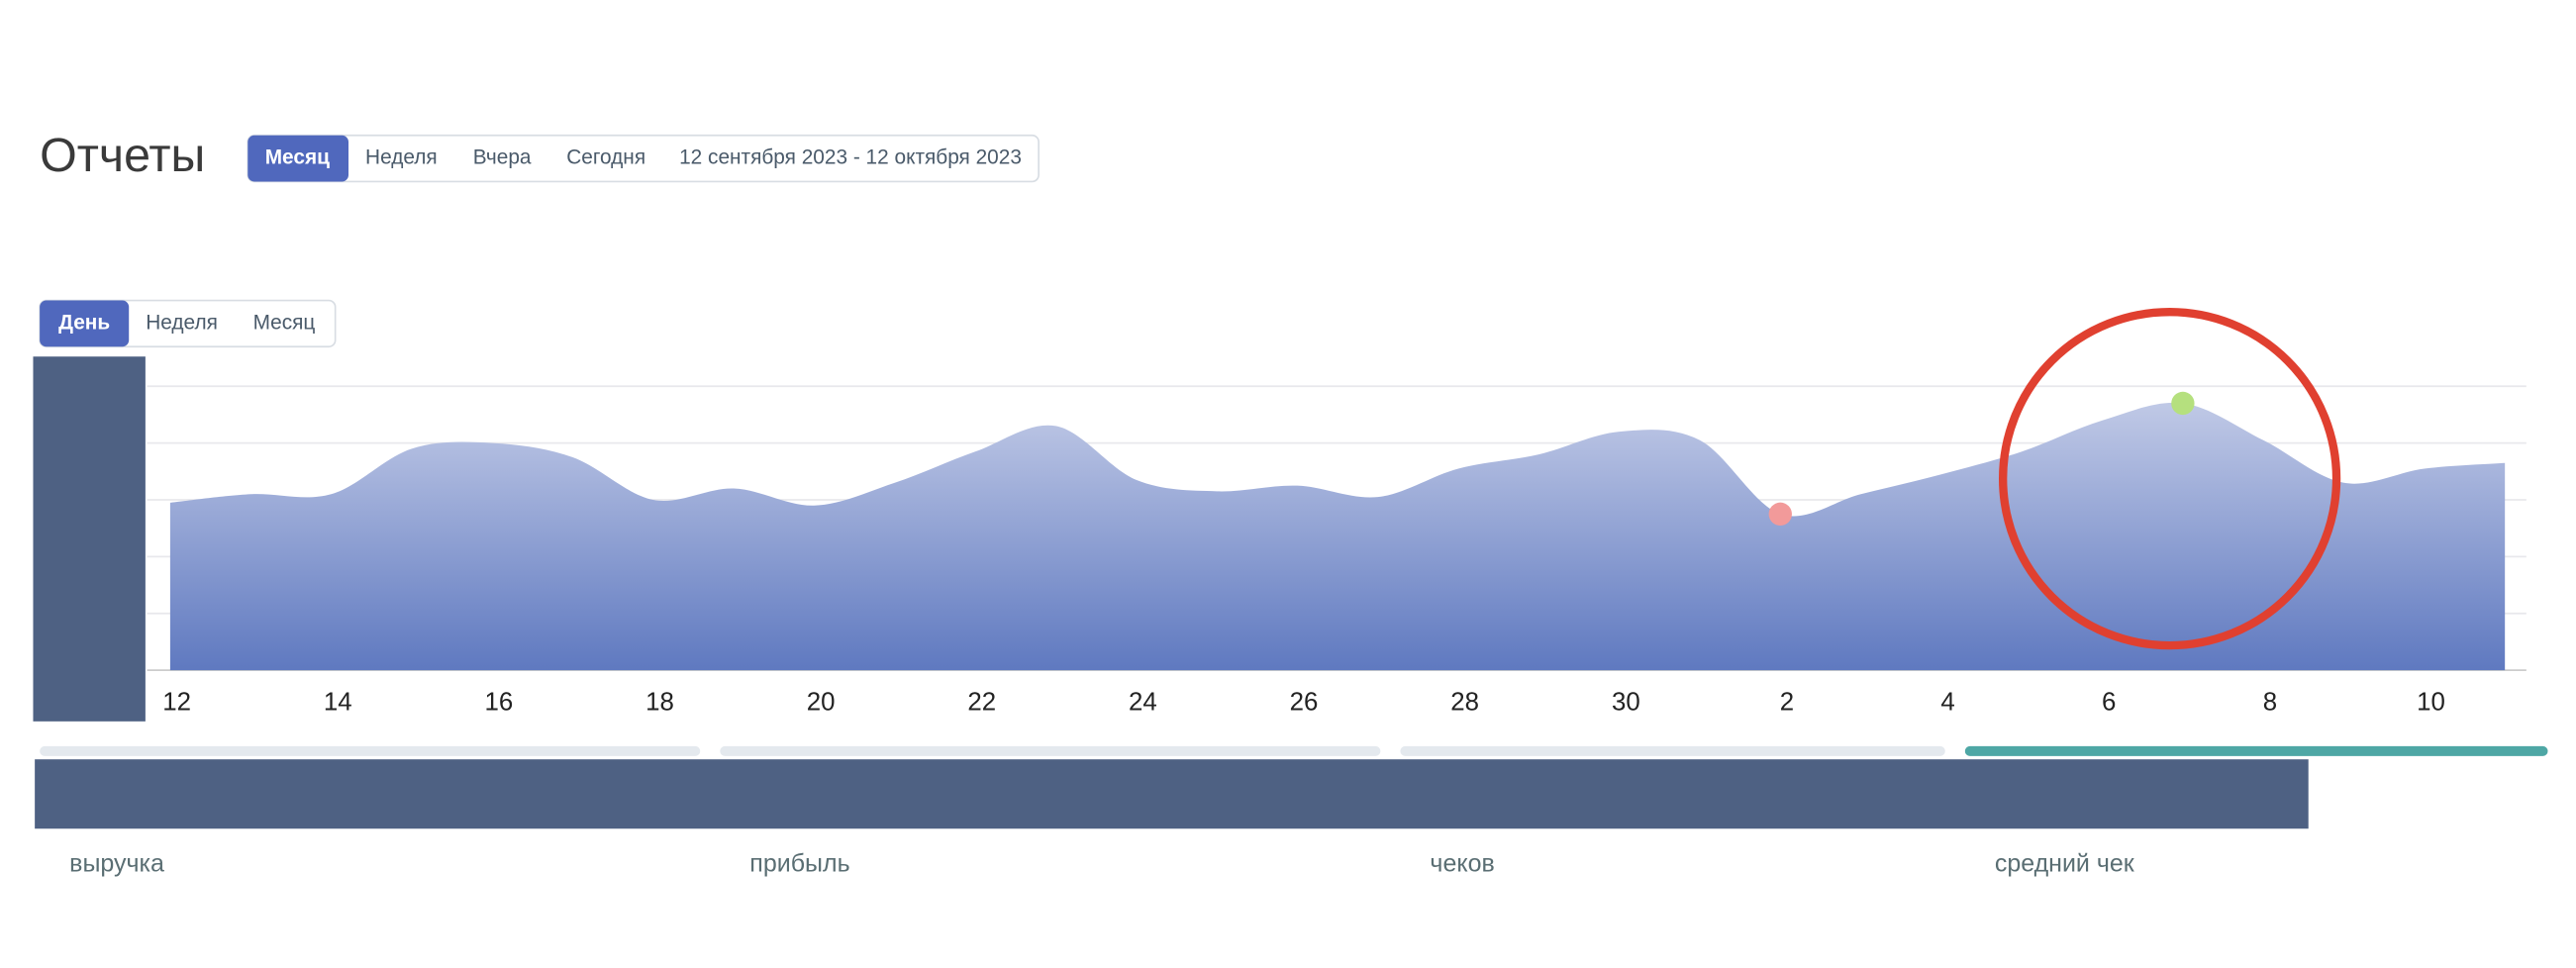  Describe the element at coordinates (2065, 864) in the screenshot. I see `metric-label: средний чек` at that location.